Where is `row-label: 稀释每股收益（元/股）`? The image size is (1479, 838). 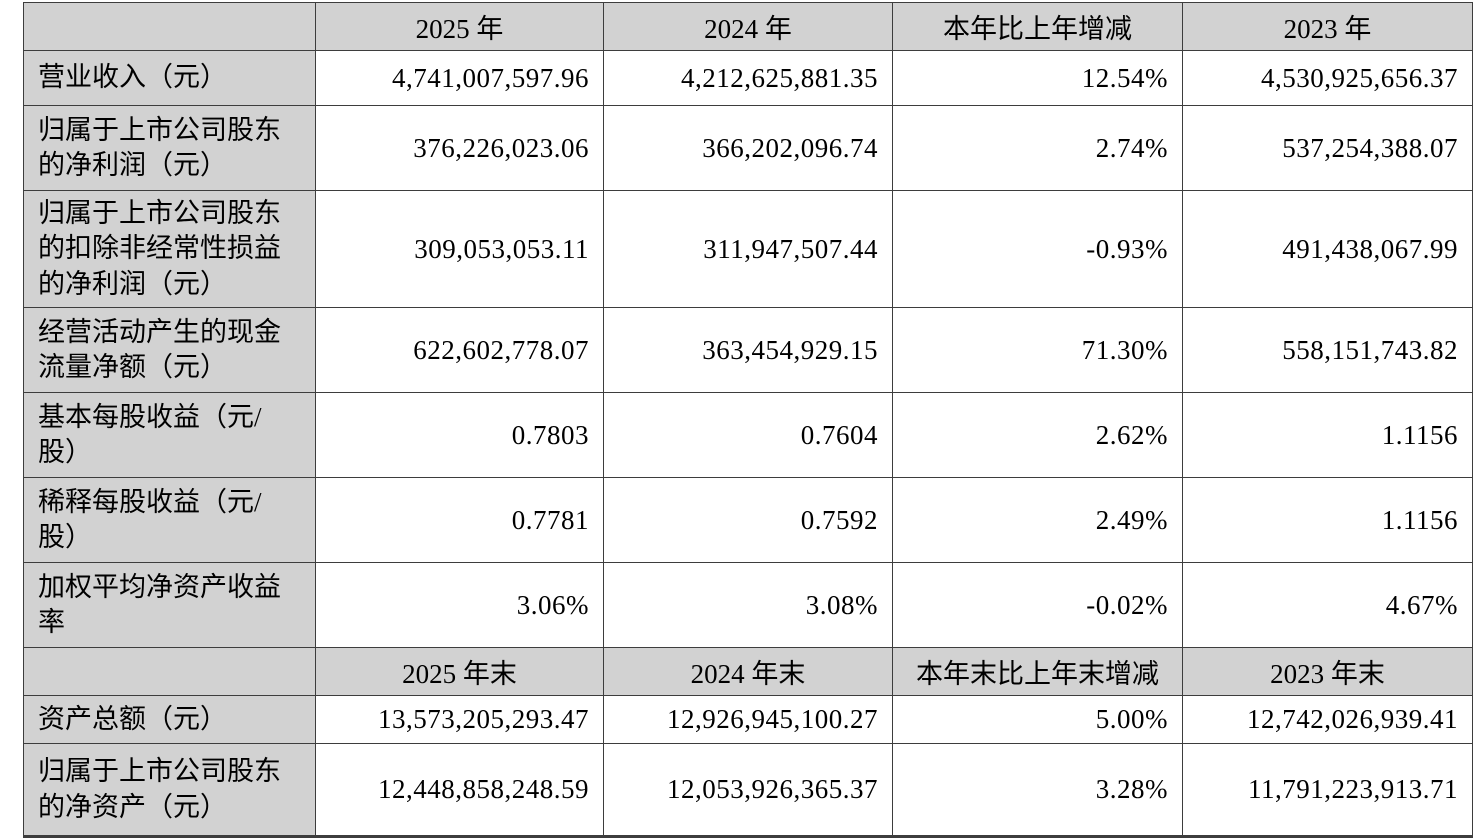 row-label: 稀释每股收益（元/股） is located at coordinates (169, 520).